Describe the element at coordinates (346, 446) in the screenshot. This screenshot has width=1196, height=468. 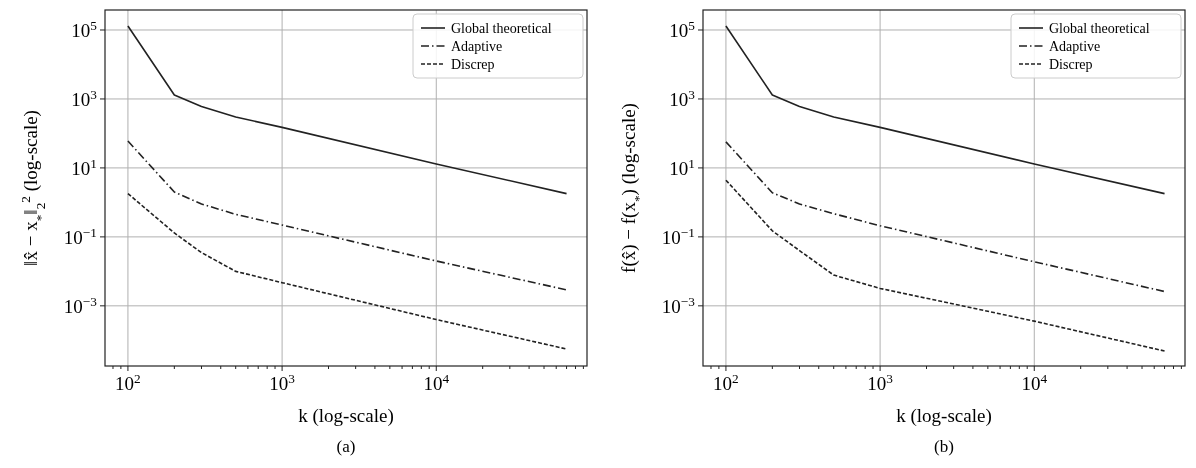
I see `text: (a)` at that location.